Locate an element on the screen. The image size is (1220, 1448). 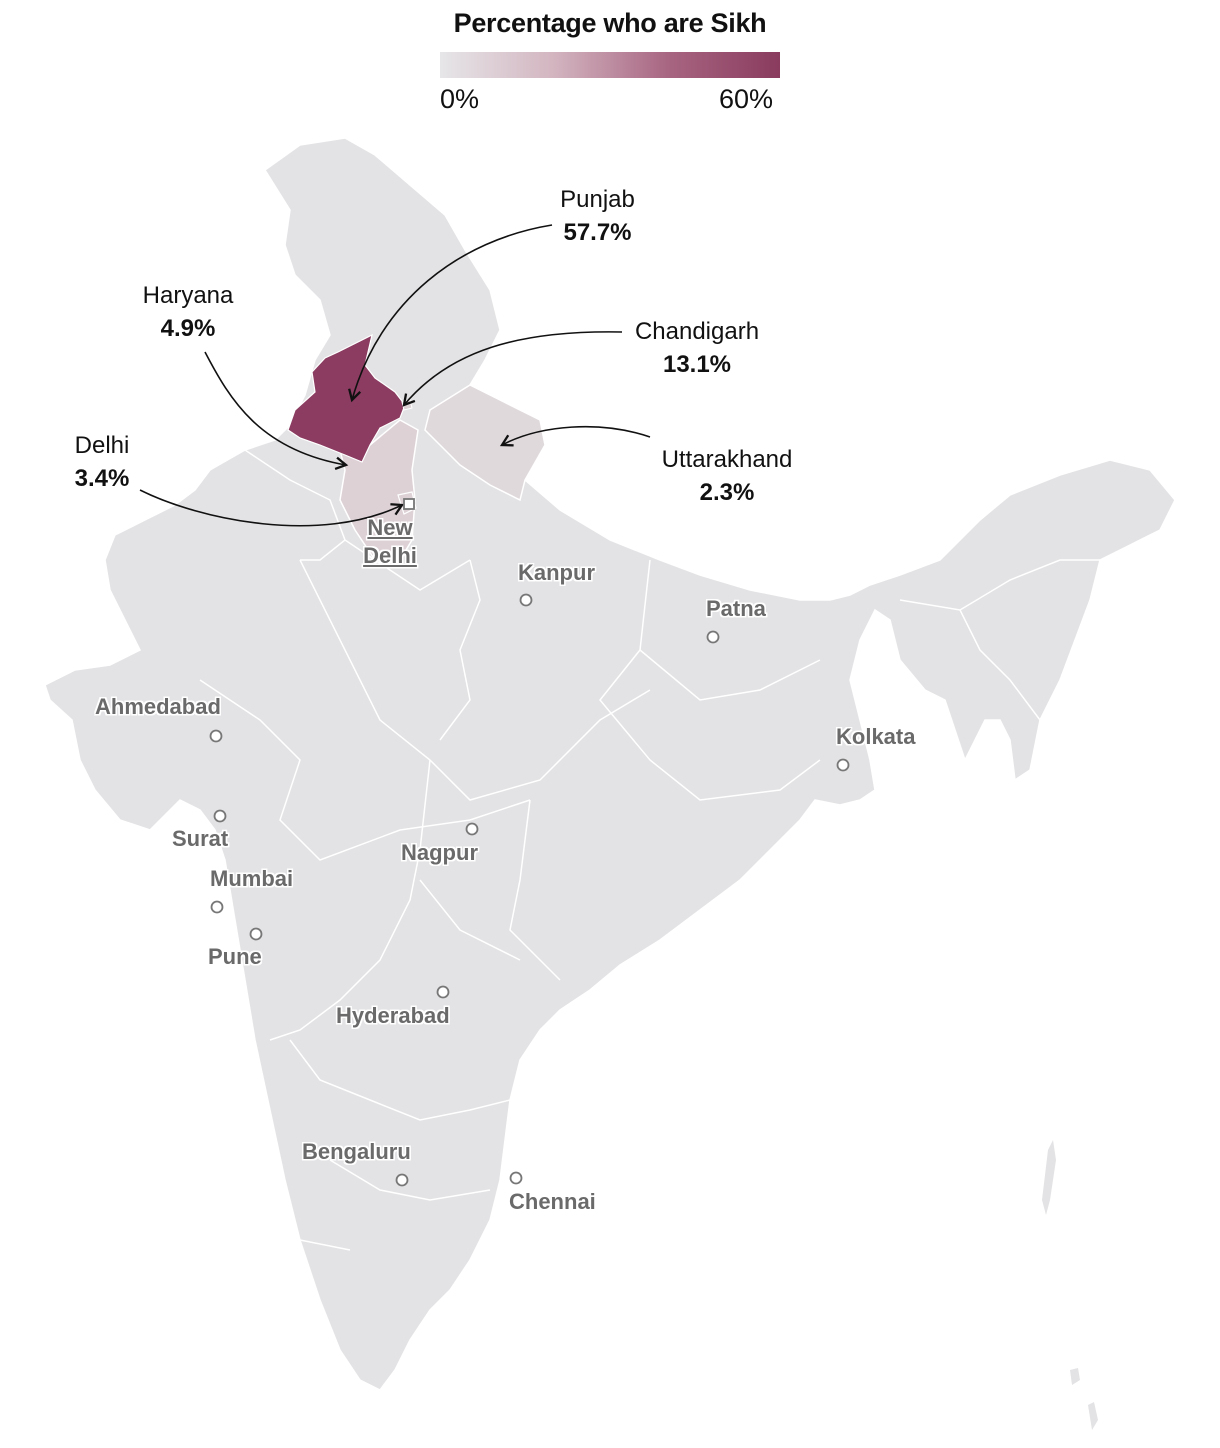
callout-delhi-value: 3.4% is located at coordinates (102, 478).